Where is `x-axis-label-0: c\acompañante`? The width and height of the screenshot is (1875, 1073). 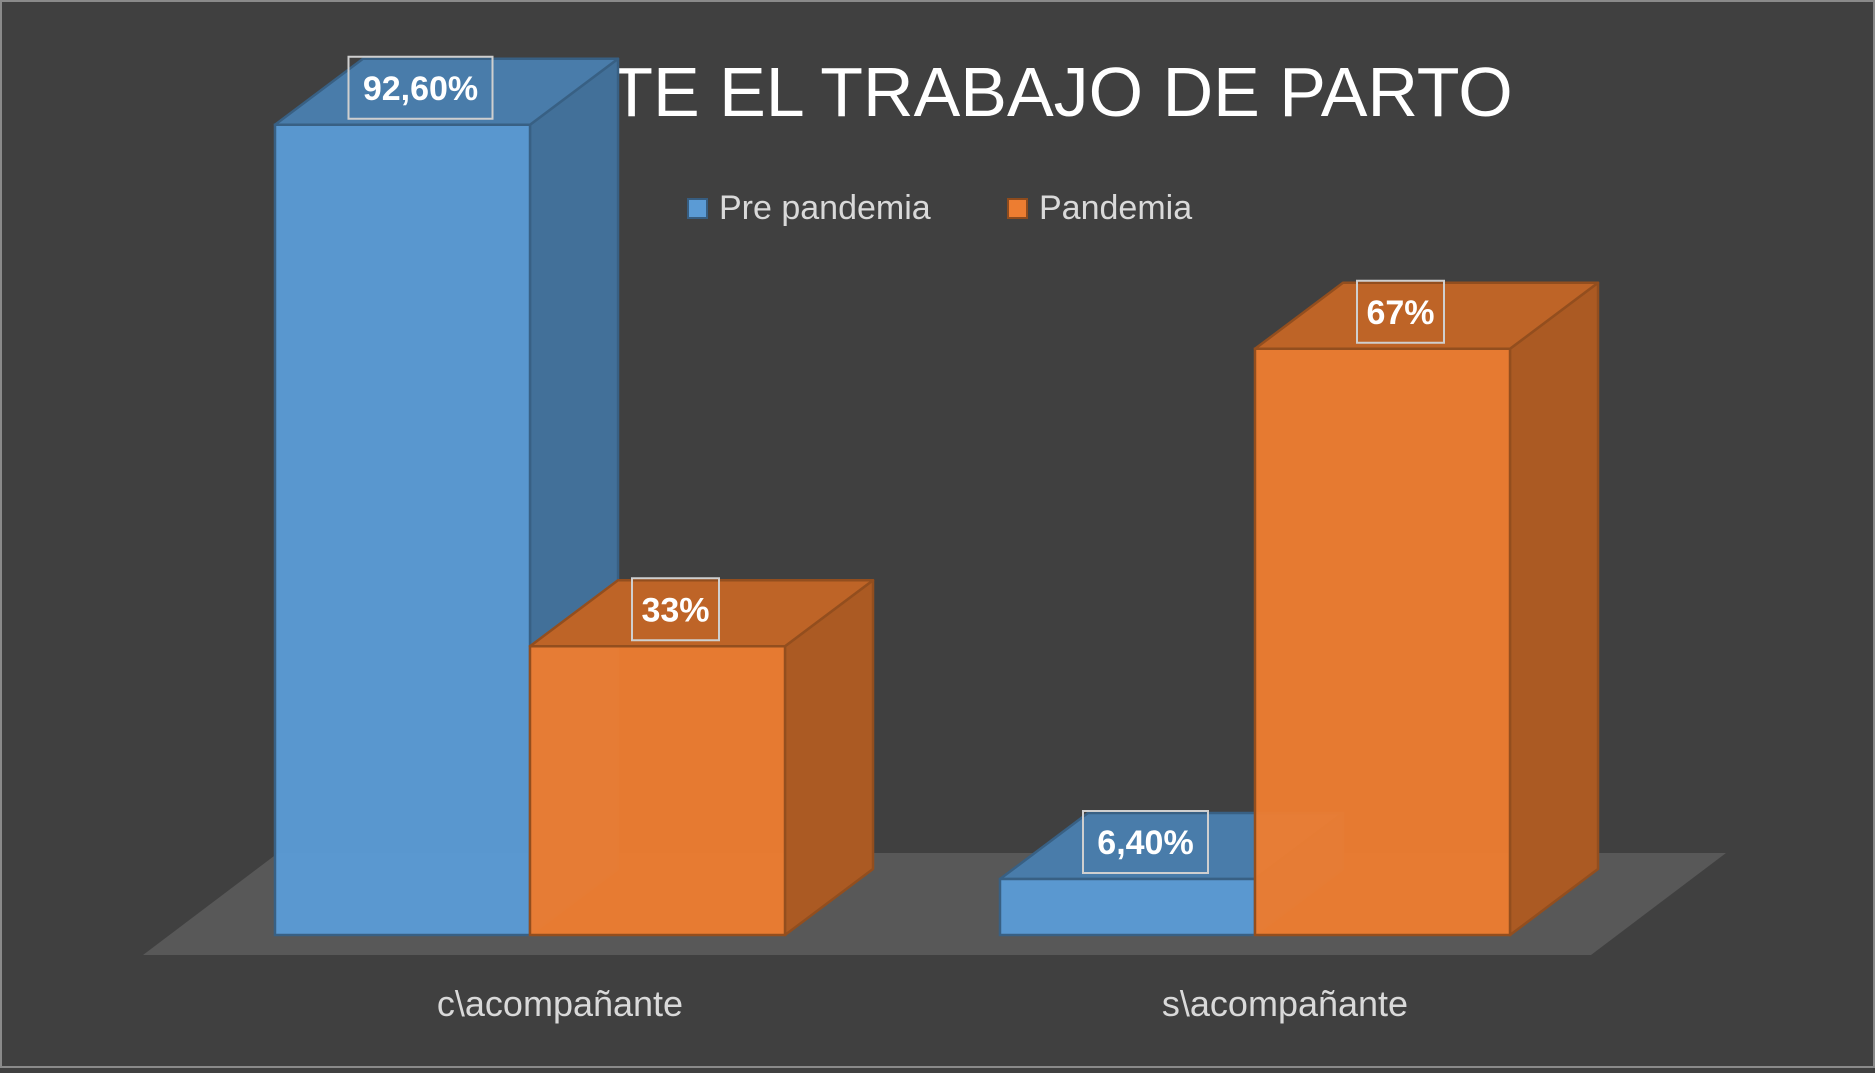
x-axis-label-0: c\acompañante is located at coordinates (560, 1003).